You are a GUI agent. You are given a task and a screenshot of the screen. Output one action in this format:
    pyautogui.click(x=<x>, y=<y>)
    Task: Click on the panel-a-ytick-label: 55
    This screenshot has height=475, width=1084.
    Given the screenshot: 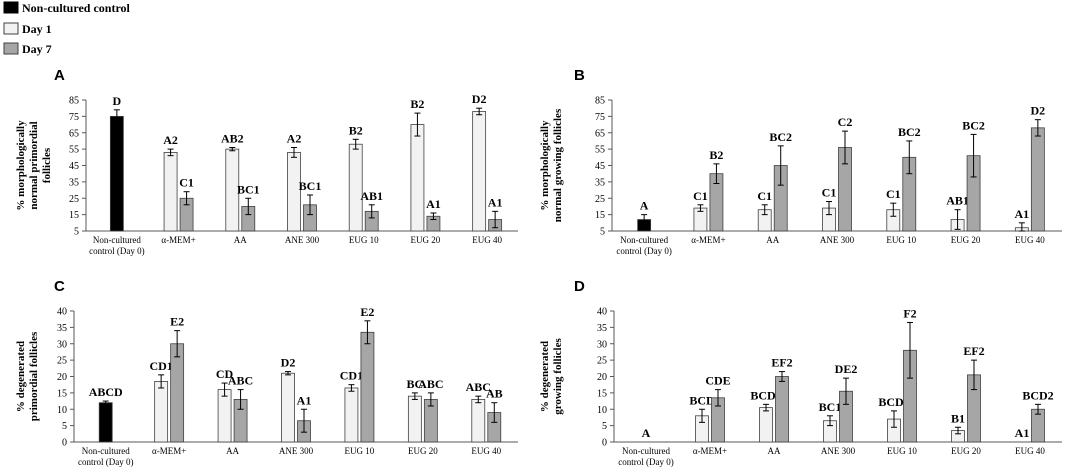 What is the action you would take?
    pyautogui.click(x=74, y=150)
    